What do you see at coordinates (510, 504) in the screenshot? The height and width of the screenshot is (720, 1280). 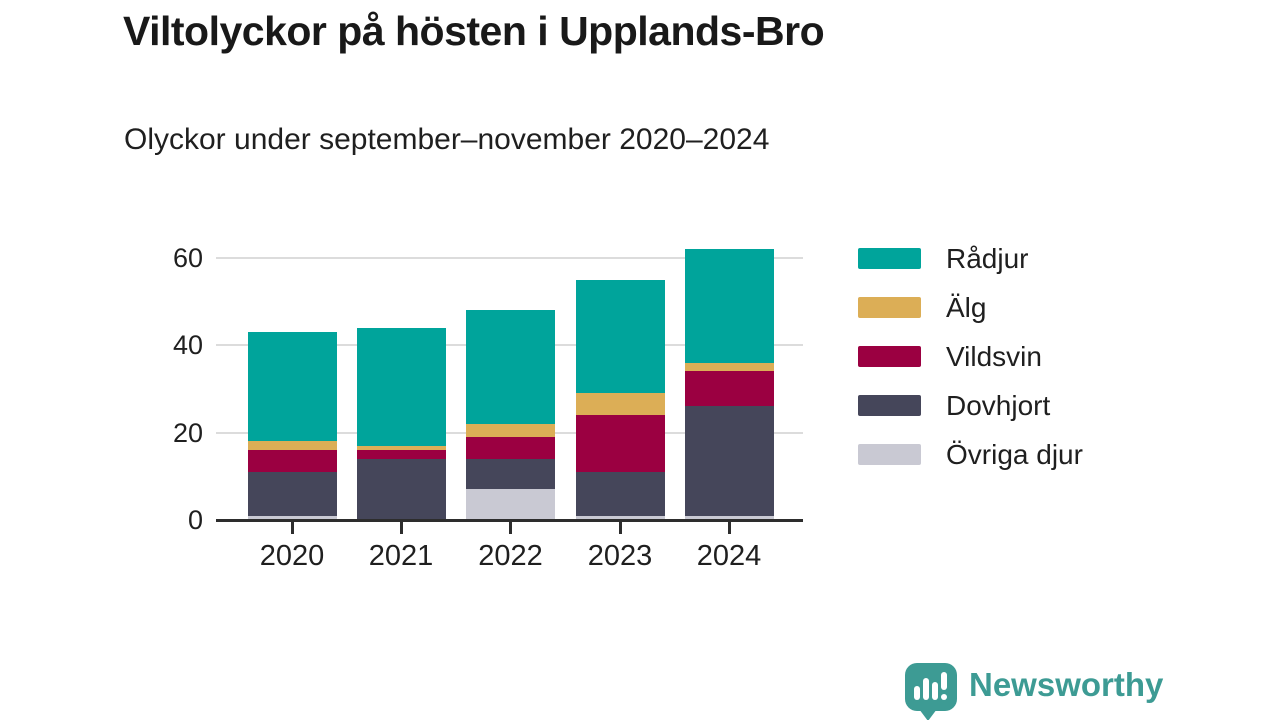 I see `bar-segment-2022-Övriga djur` at bounding box center [510, 504].